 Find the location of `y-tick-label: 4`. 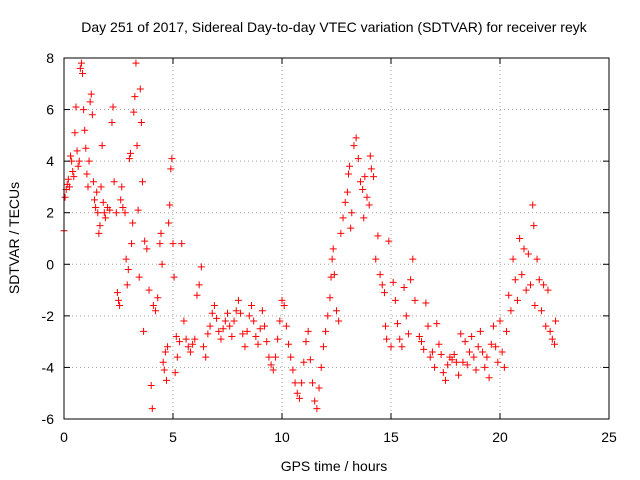

y-tick-label: 4 is located at coordinates (50, 161).